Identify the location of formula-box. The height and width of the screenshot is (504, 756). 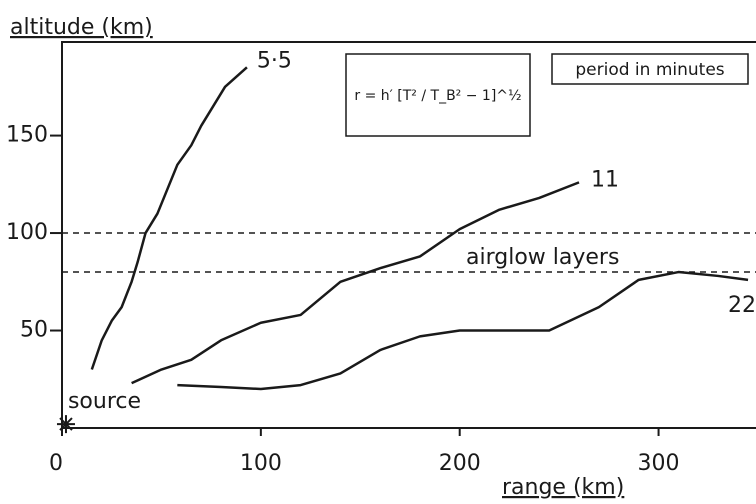
(438, 95).